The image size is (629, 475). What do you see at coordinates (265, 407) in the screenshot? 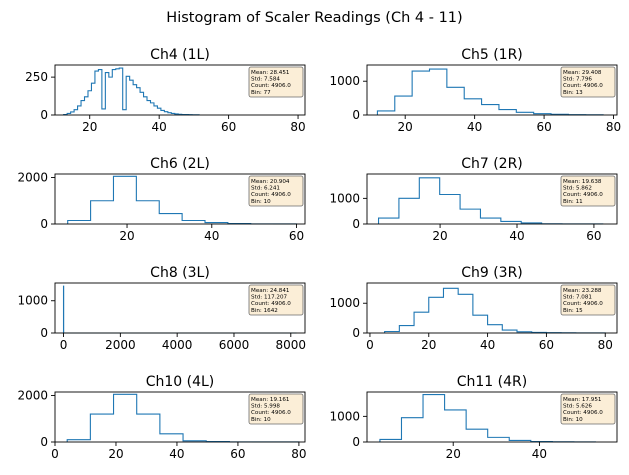
I see `stats-line: Std: 5.998` at bounding box center [265, 407].